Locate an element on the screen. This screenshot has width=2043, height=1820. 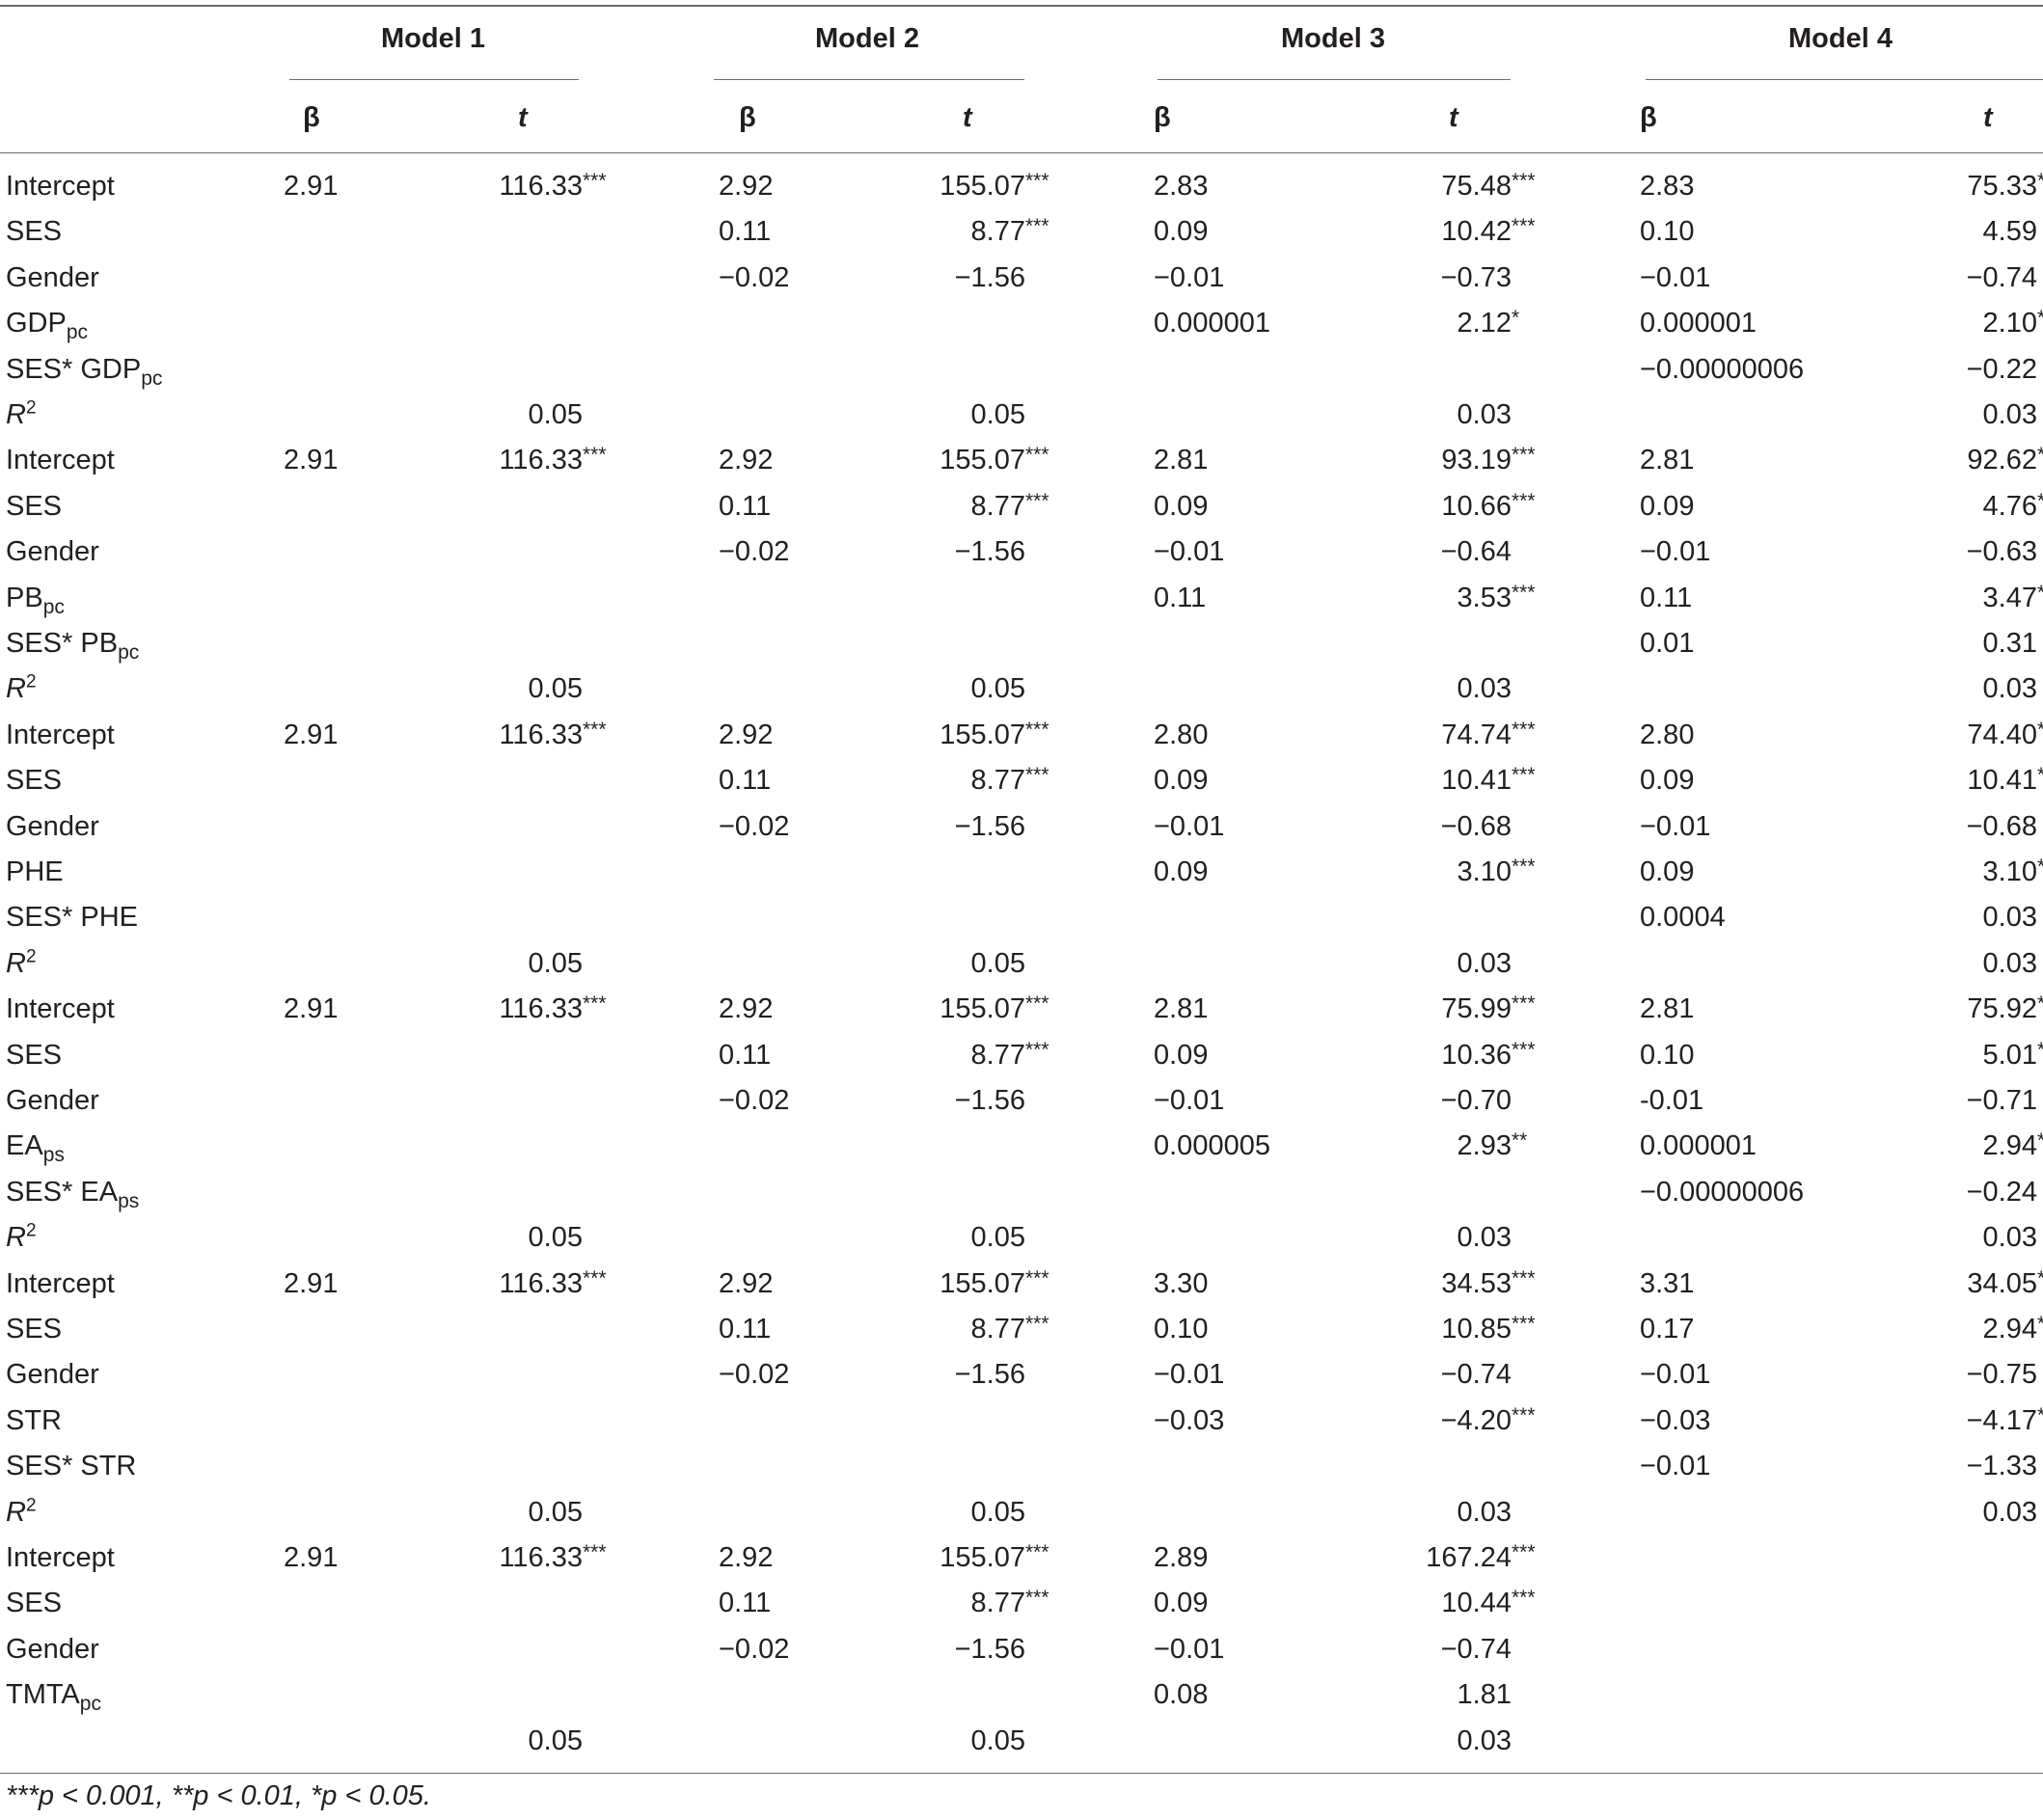
row-label-text: EA is located at coordinates (25, 1146).